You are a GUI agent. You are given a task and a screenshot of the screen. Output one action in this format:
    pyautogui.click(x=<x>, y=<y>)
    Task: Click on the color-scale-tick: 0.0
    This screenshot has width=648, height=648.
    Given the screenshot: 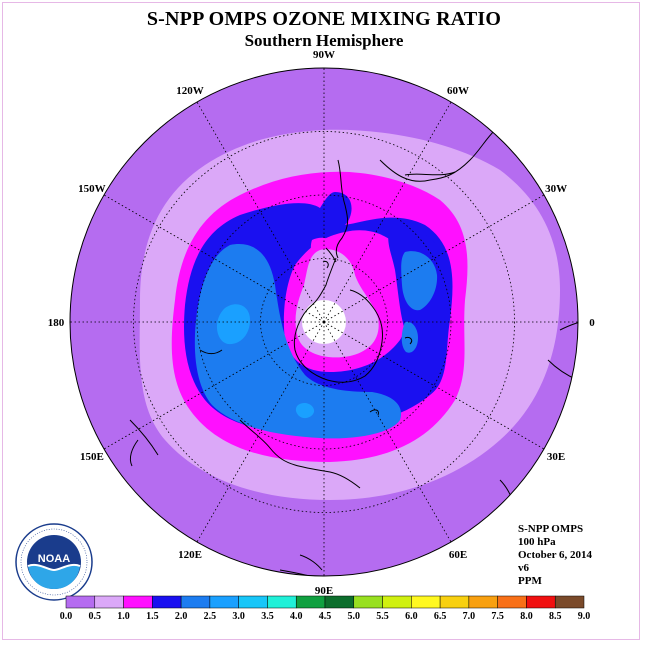 What is the action you would take?
    pyautogui.click(x=66, y=616)
    